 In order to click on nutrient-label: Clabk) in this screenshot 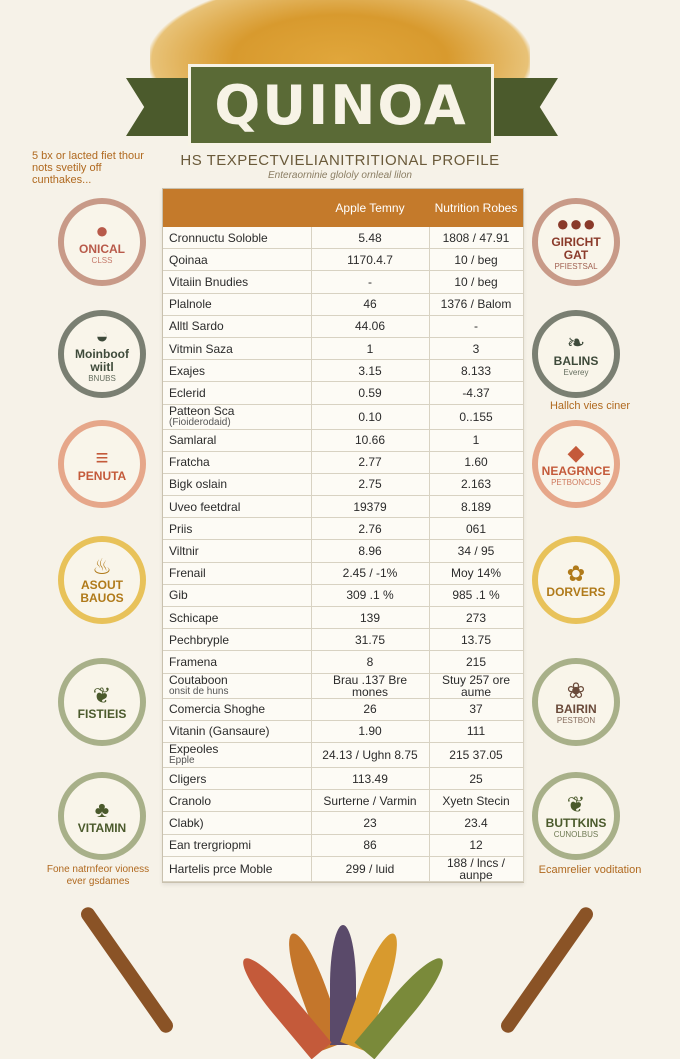, I will do `click(186, 822)`.